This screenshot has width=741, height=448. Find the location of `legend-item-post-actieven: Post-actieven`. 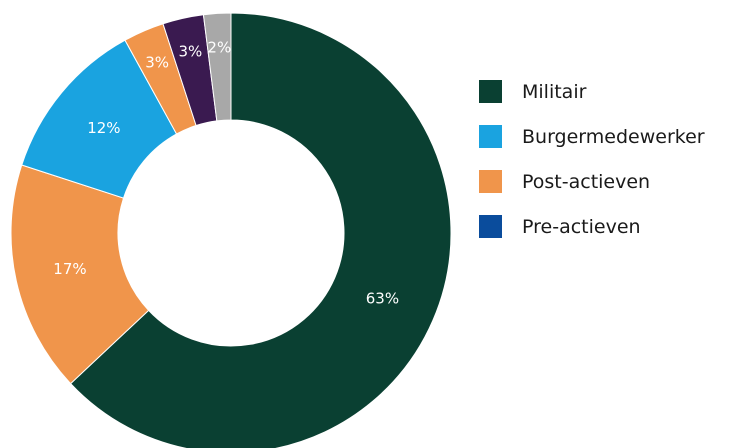

legend-item-post-actieven: Post-actieven is located at coordinates (592, 181).